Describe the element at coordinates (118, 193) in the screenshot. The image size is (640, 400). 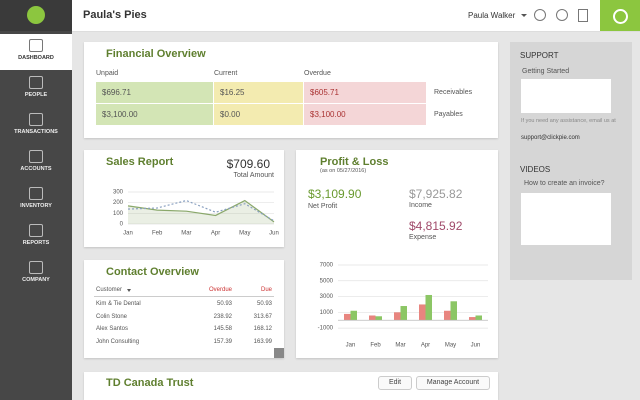
I see `y-tick-label: 300` at that location.